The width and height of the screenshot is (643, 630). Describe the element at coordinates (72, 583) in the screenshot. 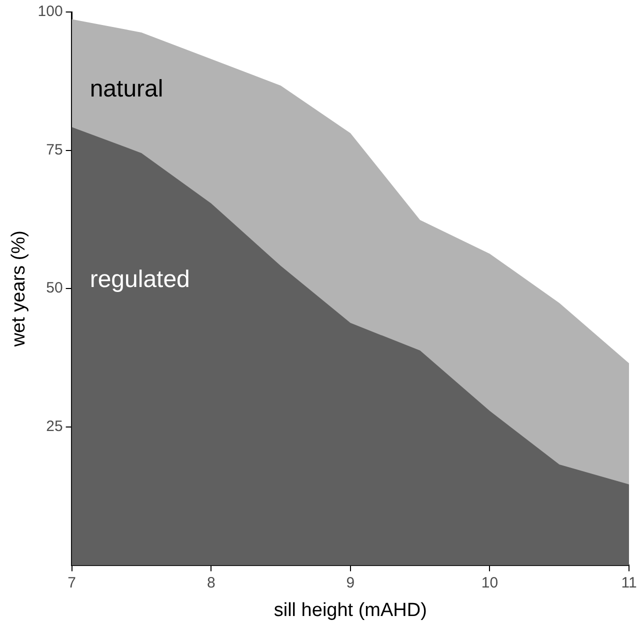

I see `x-tick-label: 7` at that location.